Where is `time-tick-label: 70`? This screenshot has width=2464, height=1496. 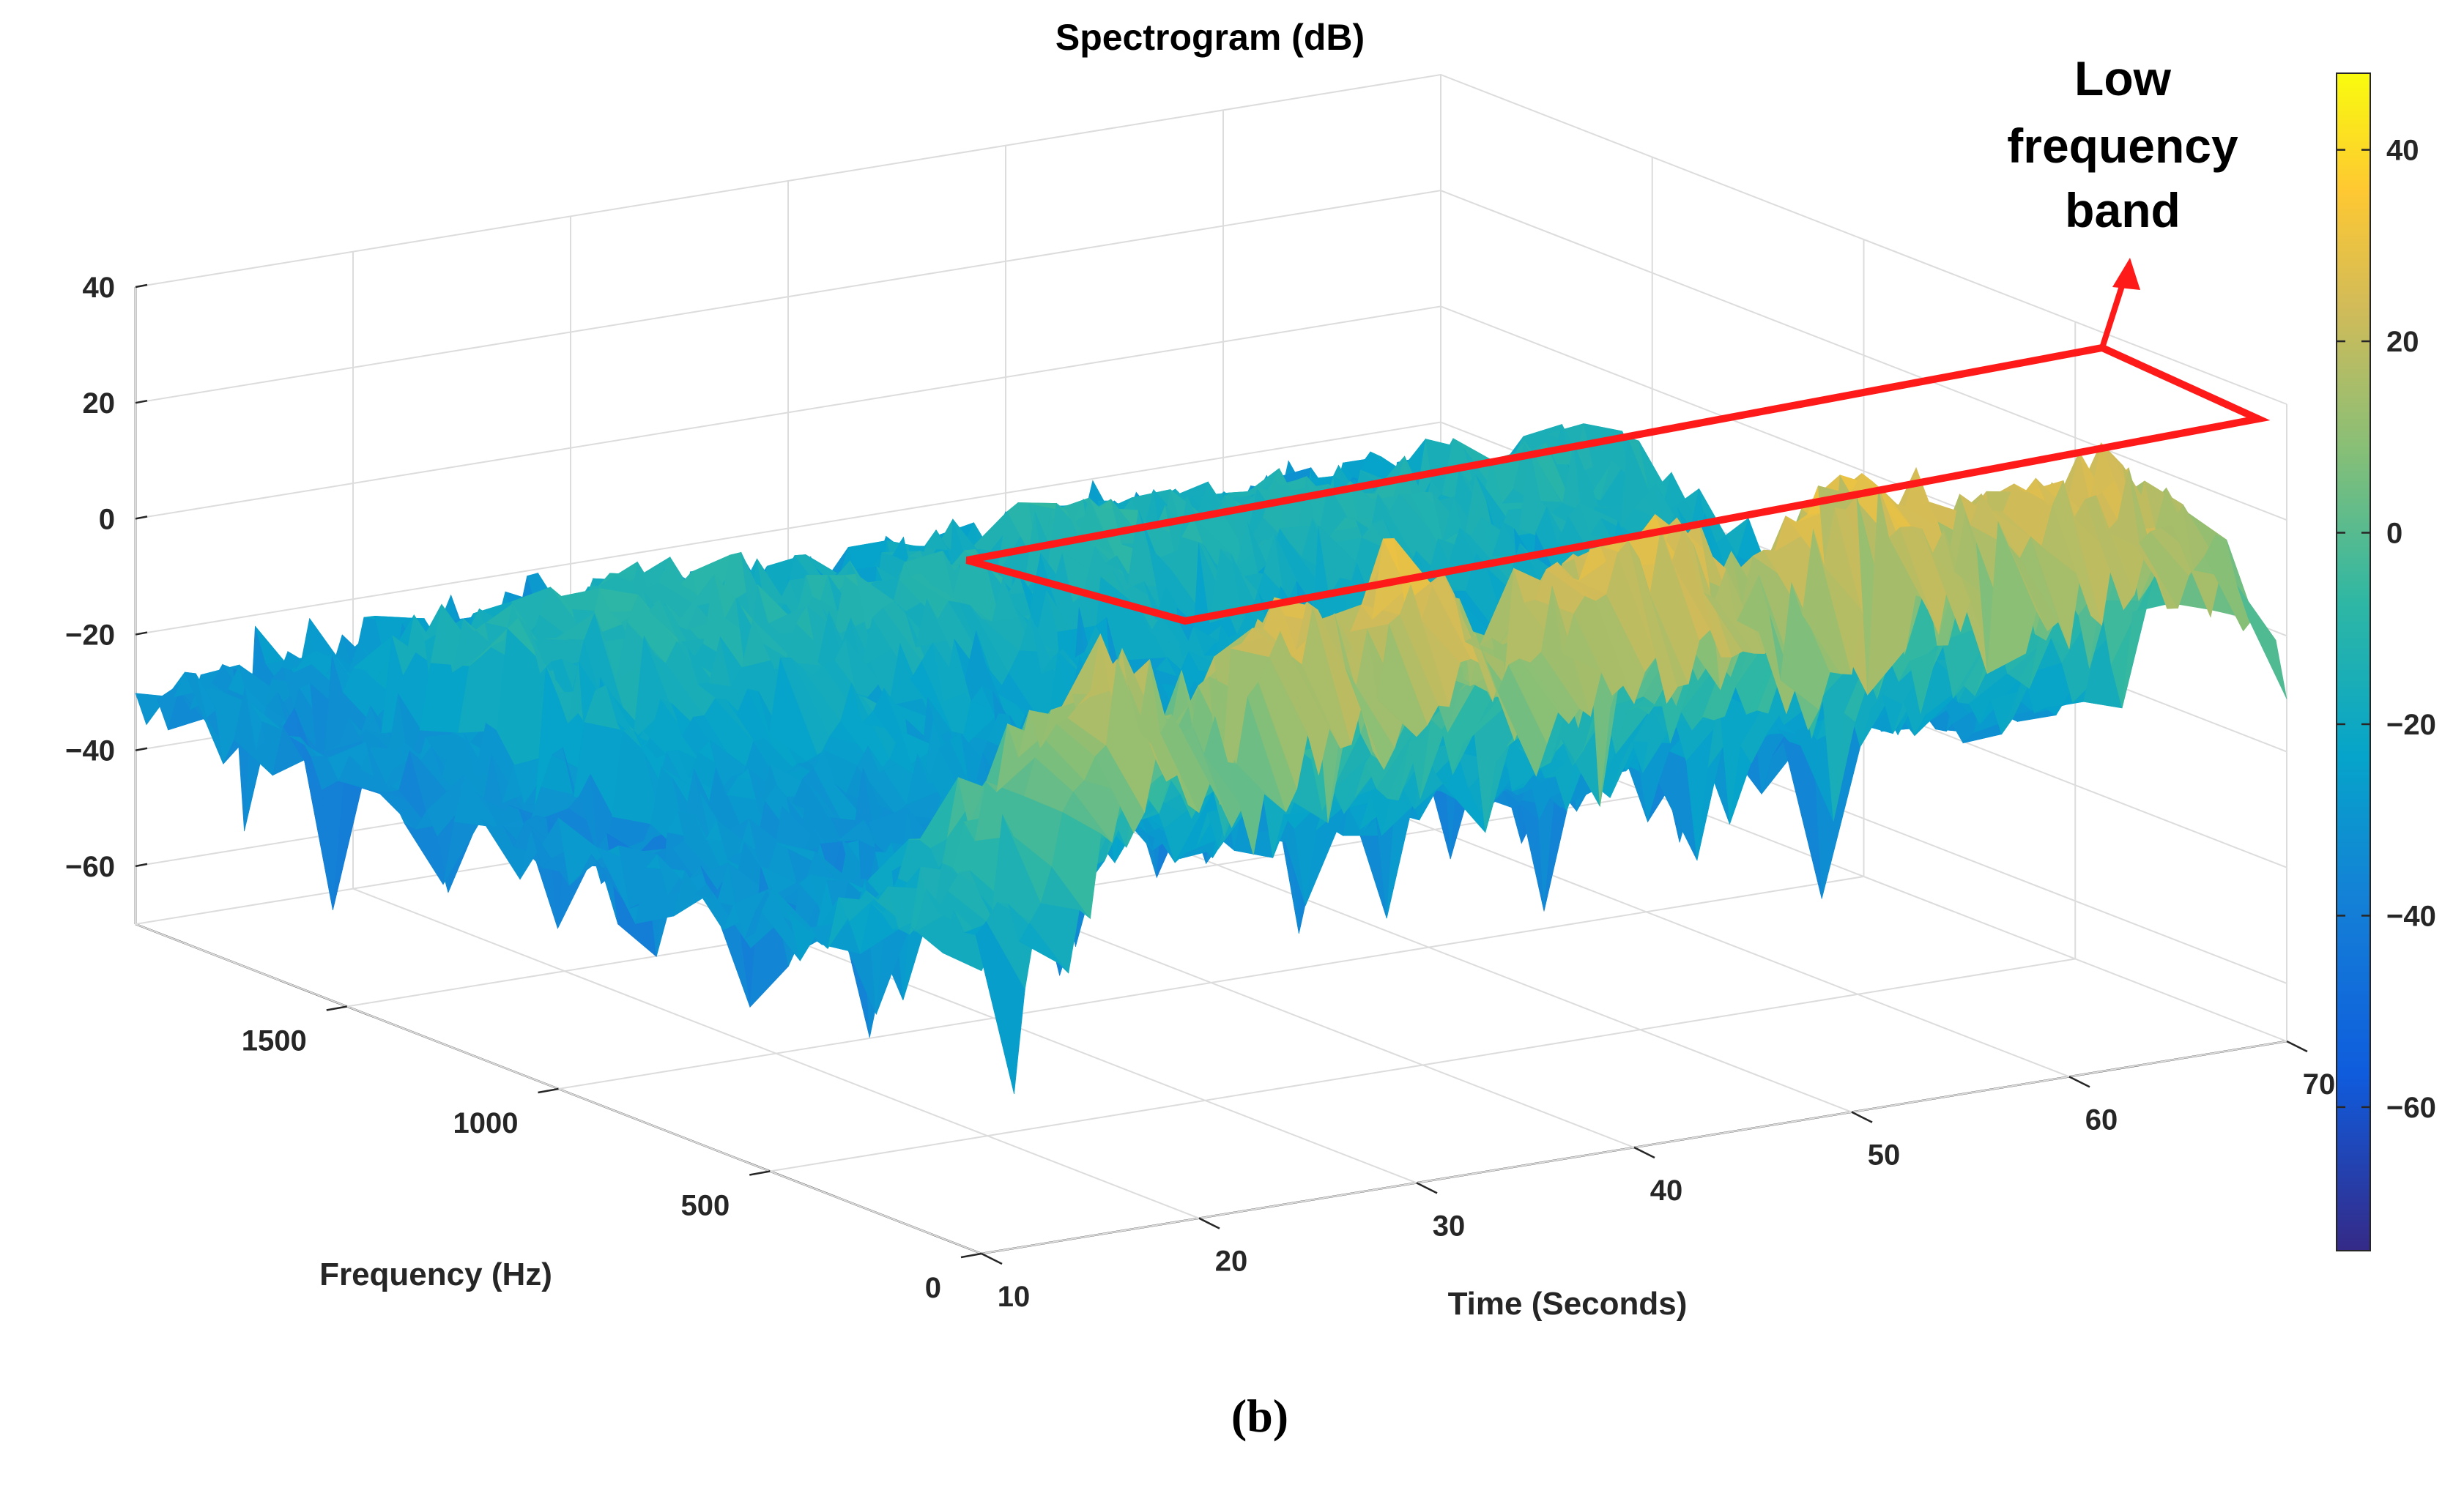 time-tick-label: 70 is located at coordinates (2319, 1084).